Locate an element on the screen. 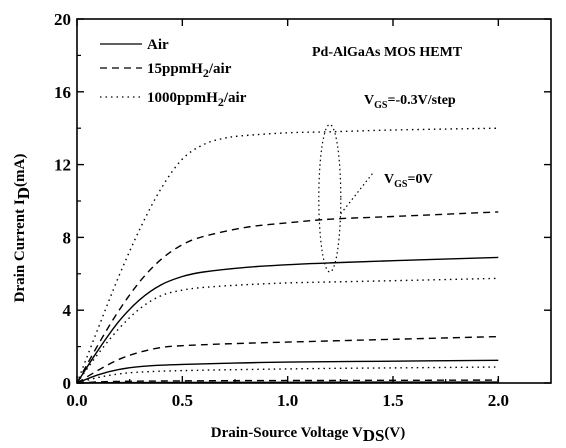 The image size is (566, 448). legend-15ppm-main: 15ppmH is located at coordinates (175, 69).